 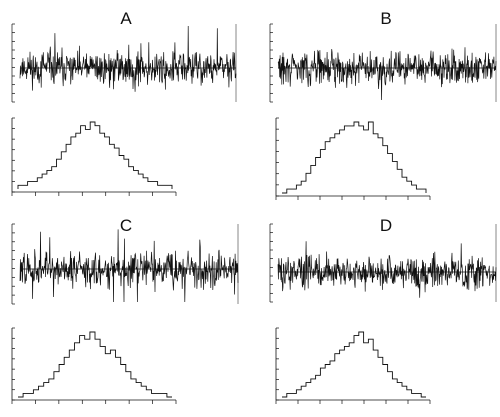 What do you see at coordinates (95, 364) in the screenshot?
I see `hist-bars-c` at bounding box center [95, 364].